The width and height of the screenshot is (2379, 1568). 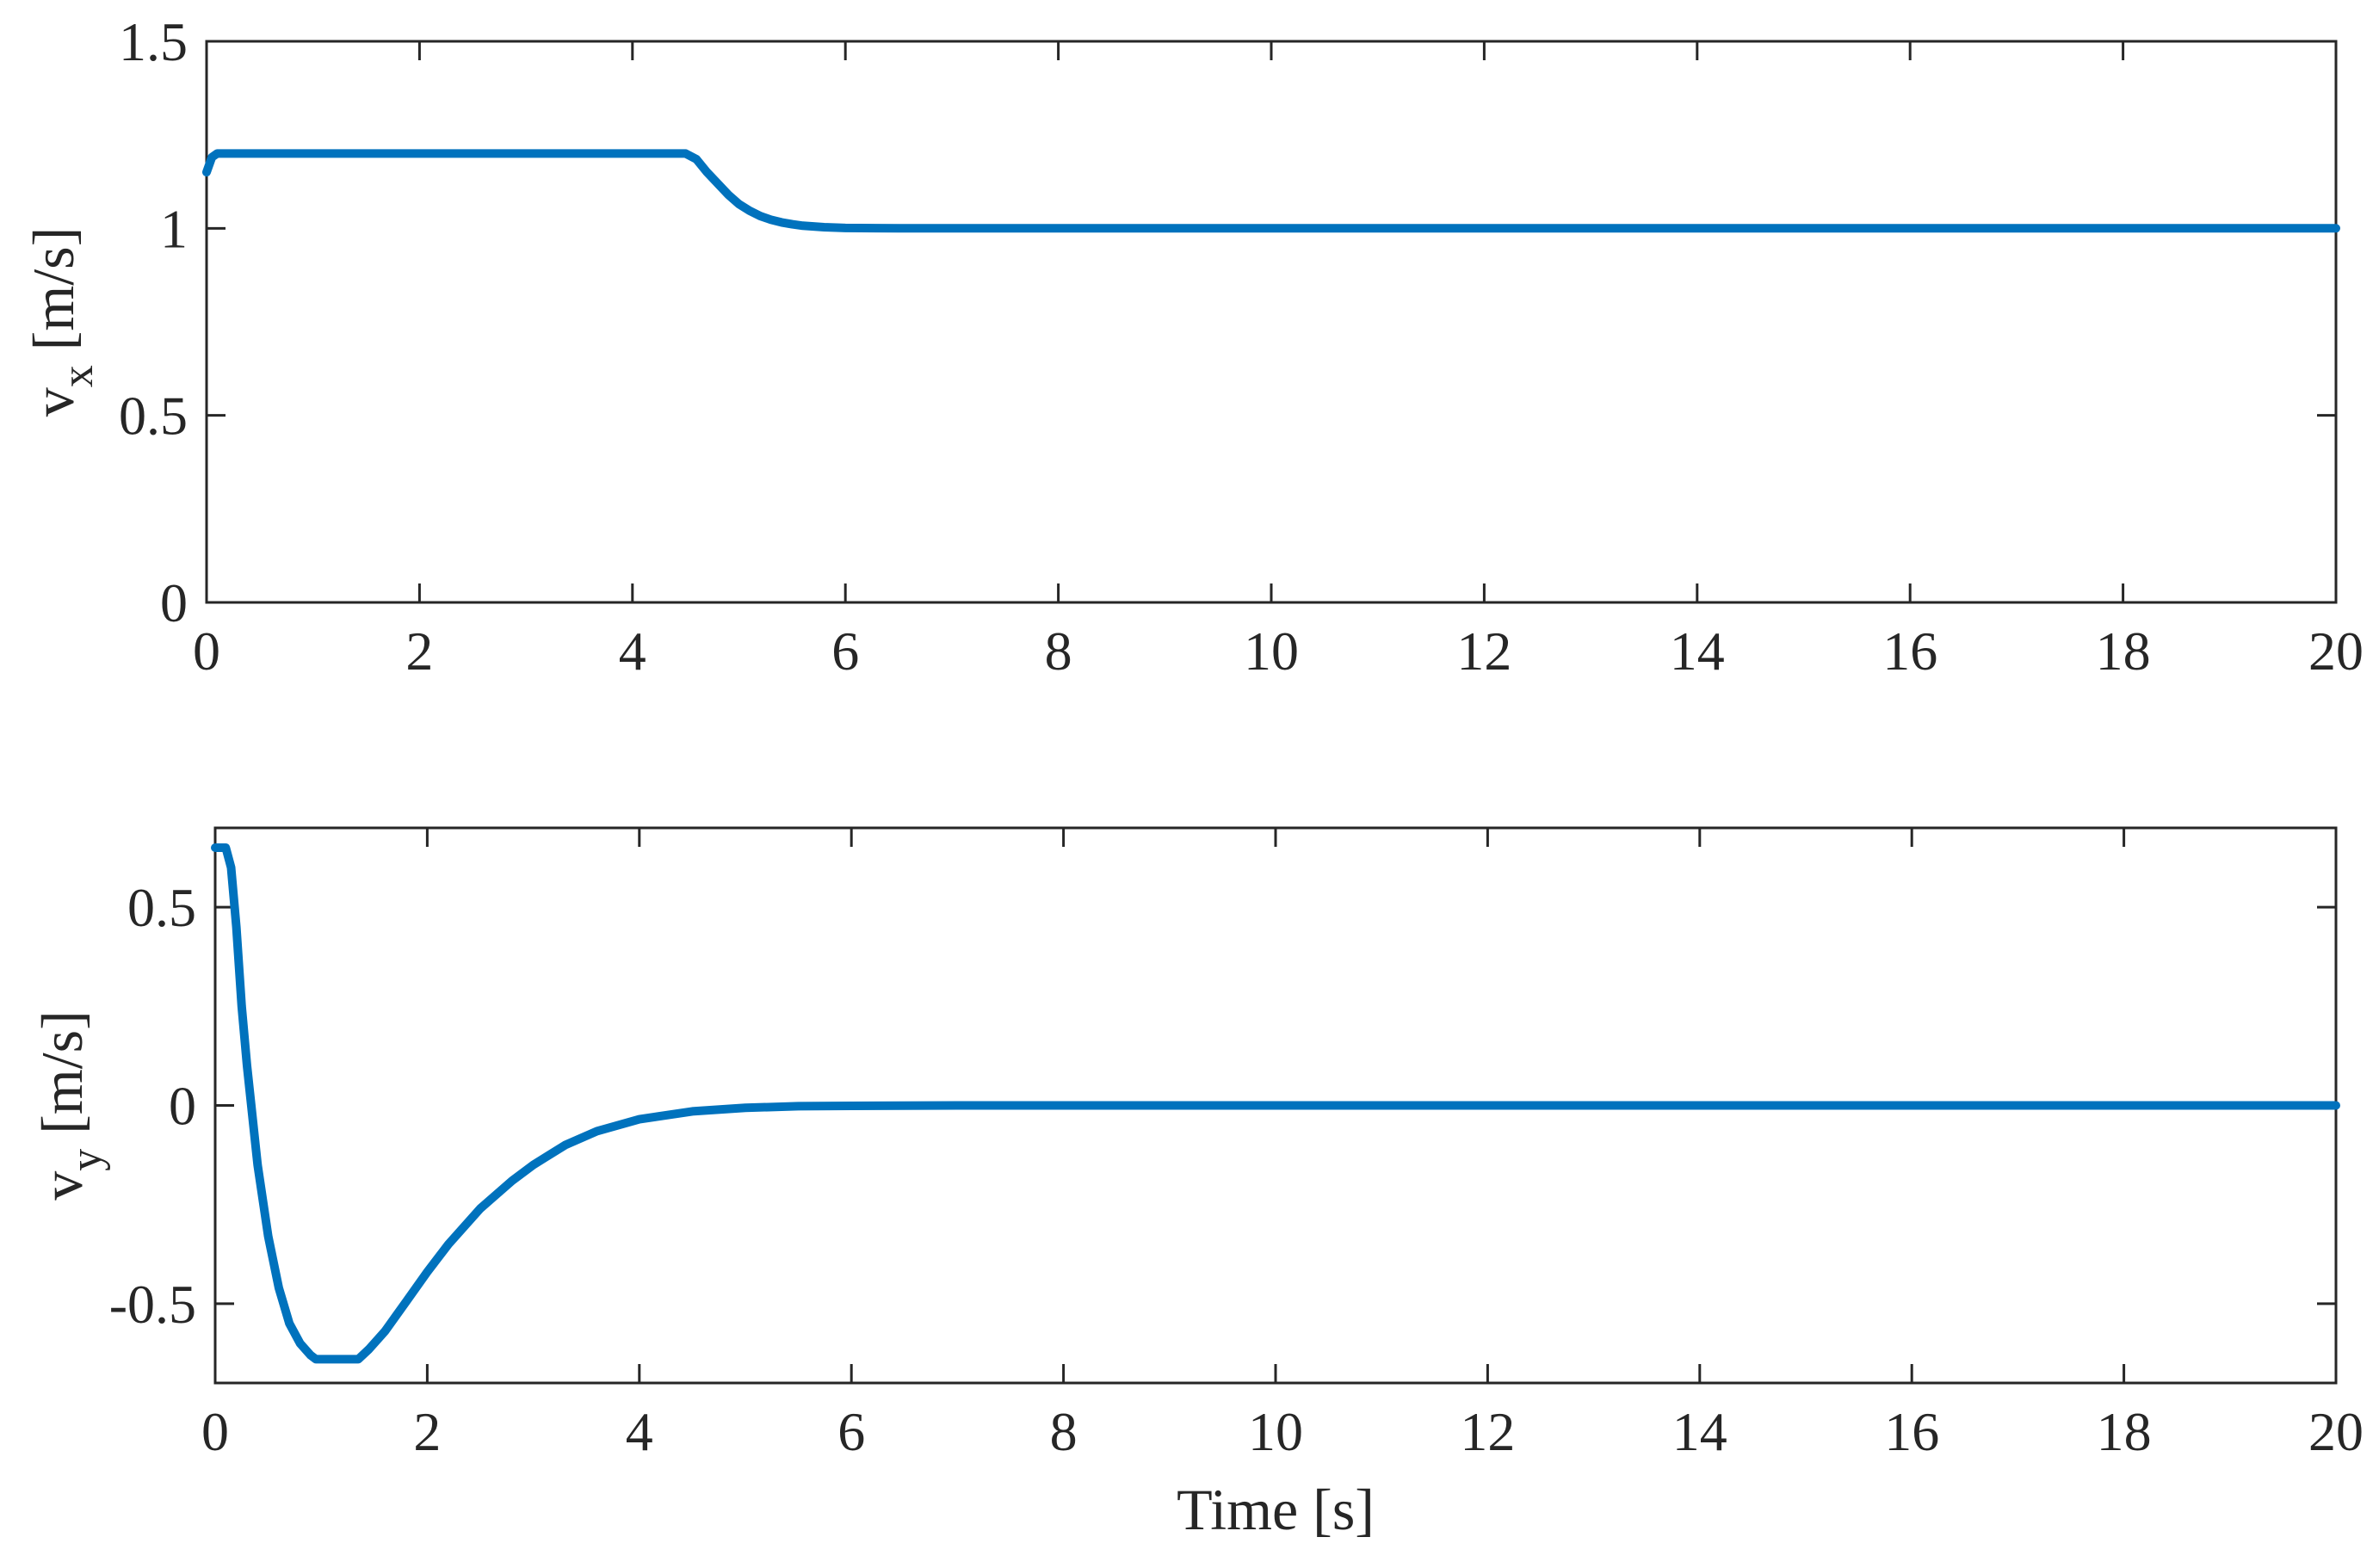 I want to click on vx-y-axis-label: vx [m/s], so click(x=61, y=322).